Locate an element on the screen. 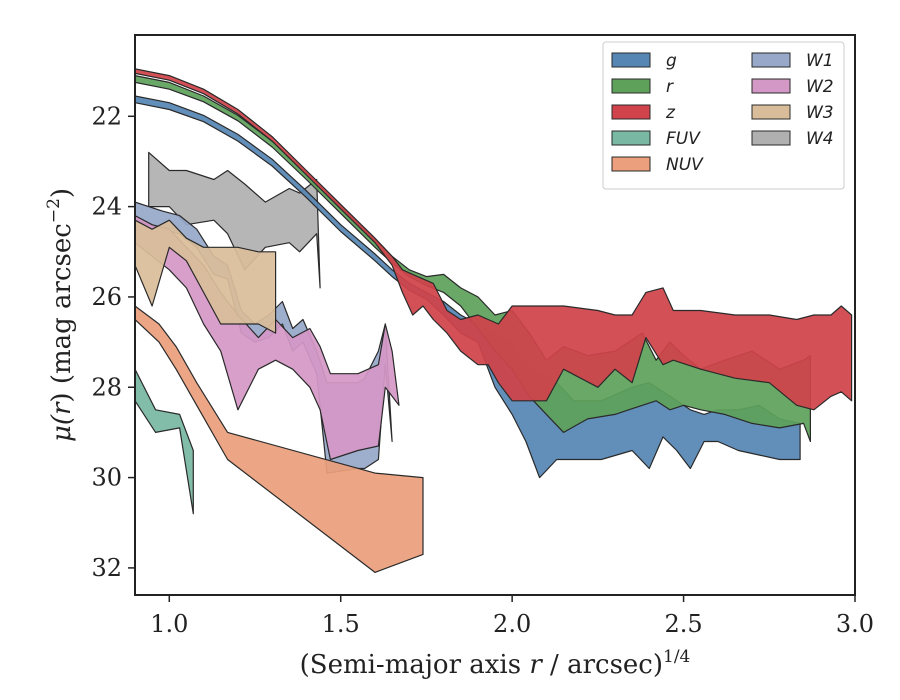  band-w4 is located at coordinates (234, 220).